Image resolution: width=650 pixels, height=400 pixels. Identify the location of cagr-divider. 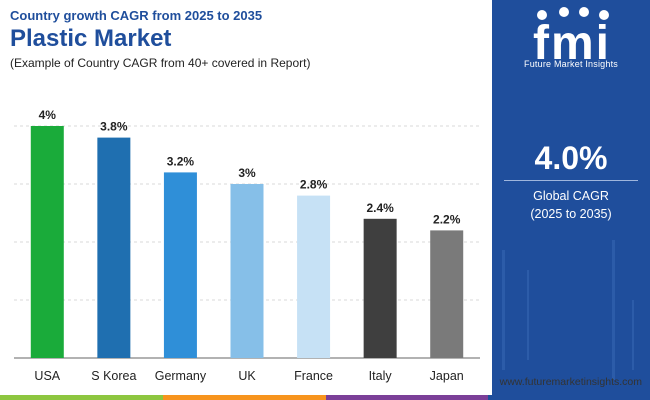
(571, 180).